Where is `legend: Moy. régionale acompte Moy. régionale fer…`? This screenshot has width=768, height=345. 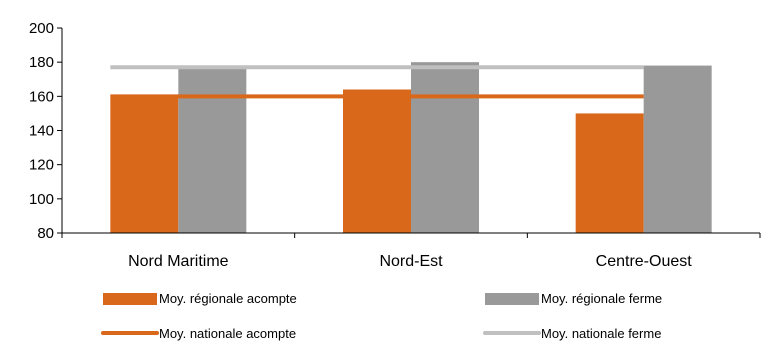 legend: Moy. régionale acompte Moy. régionale fer… is located at coordinates (381, 316).